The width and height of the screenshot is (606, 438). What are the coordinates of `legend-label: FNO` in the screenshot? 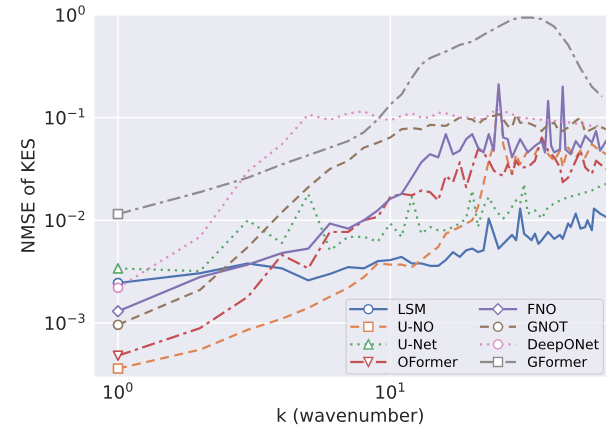 It's located at (542, 309).